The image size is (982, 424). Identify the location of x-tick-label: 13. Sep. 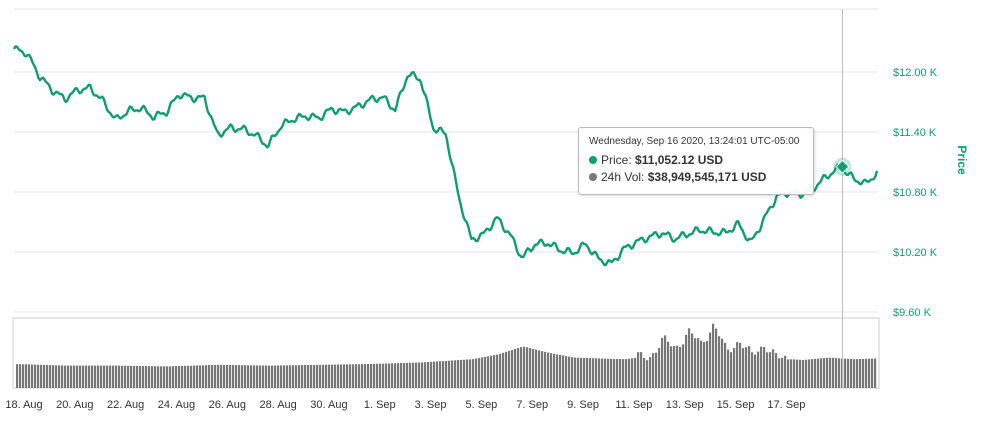
(685, 405).